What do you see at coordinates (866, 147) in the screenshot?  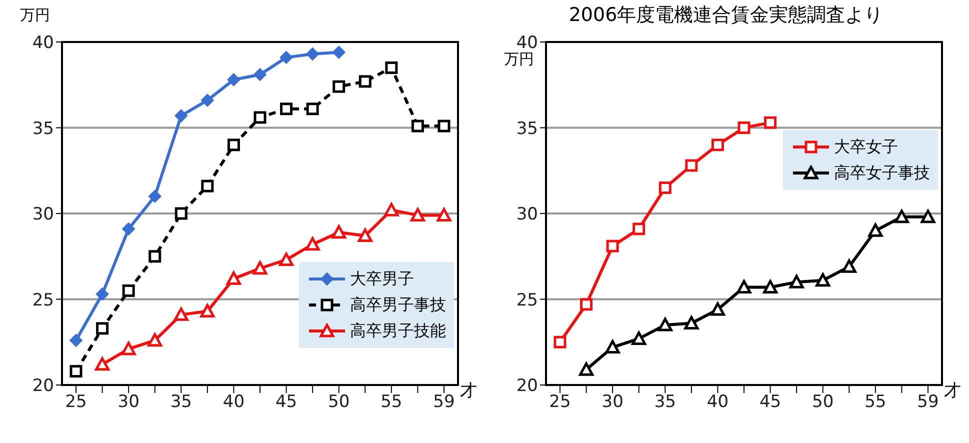 I see `legend-label: 大卒女子` at bounding box center [866, 147].